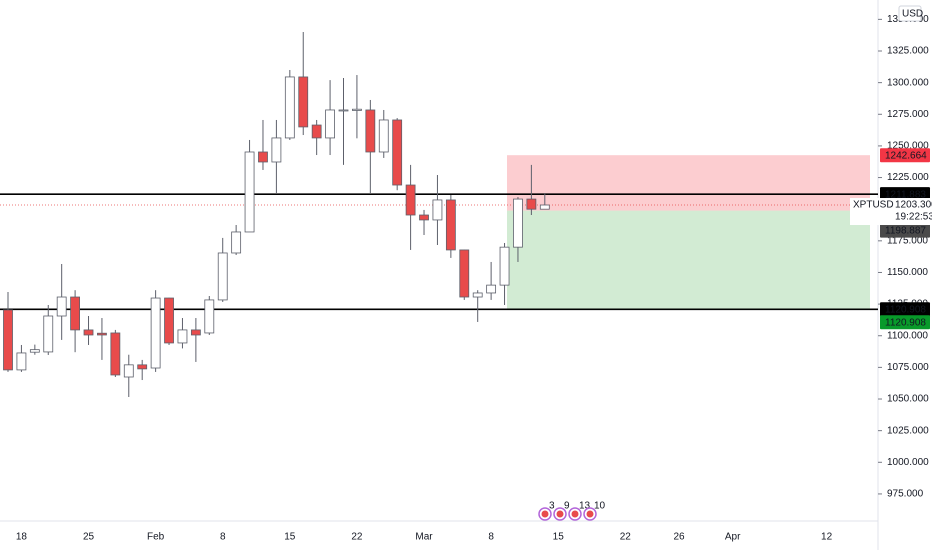  What do you see at coordinates (891, 212) in the screenshot?
I see `last-price-bg` at bounding box center [891, 212].